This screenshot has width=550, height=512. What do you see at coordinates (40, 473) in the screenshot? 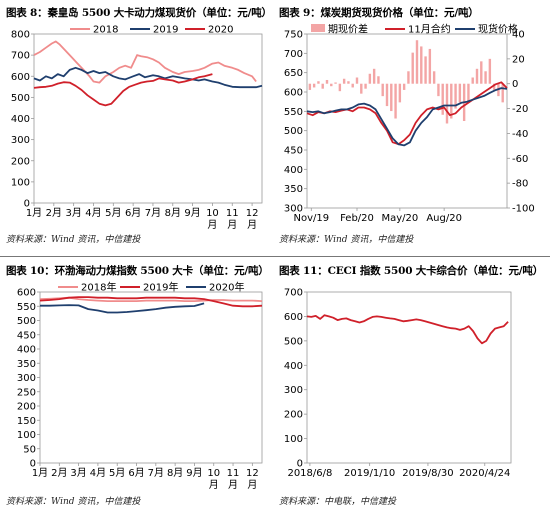
I see `x-tick-label: 1月` at bounding box center [40, 473].